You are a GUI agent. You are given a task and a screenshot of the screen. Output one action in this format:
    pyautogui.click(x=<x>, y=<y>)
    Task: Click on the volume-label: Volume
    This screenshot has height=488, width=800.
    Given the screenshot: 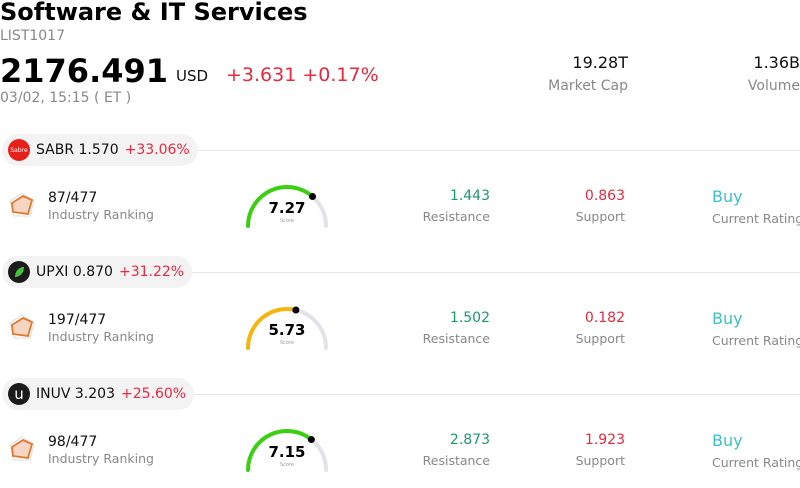 What is the action you would take?
    pyautogui.click(x=773, y=86)
    